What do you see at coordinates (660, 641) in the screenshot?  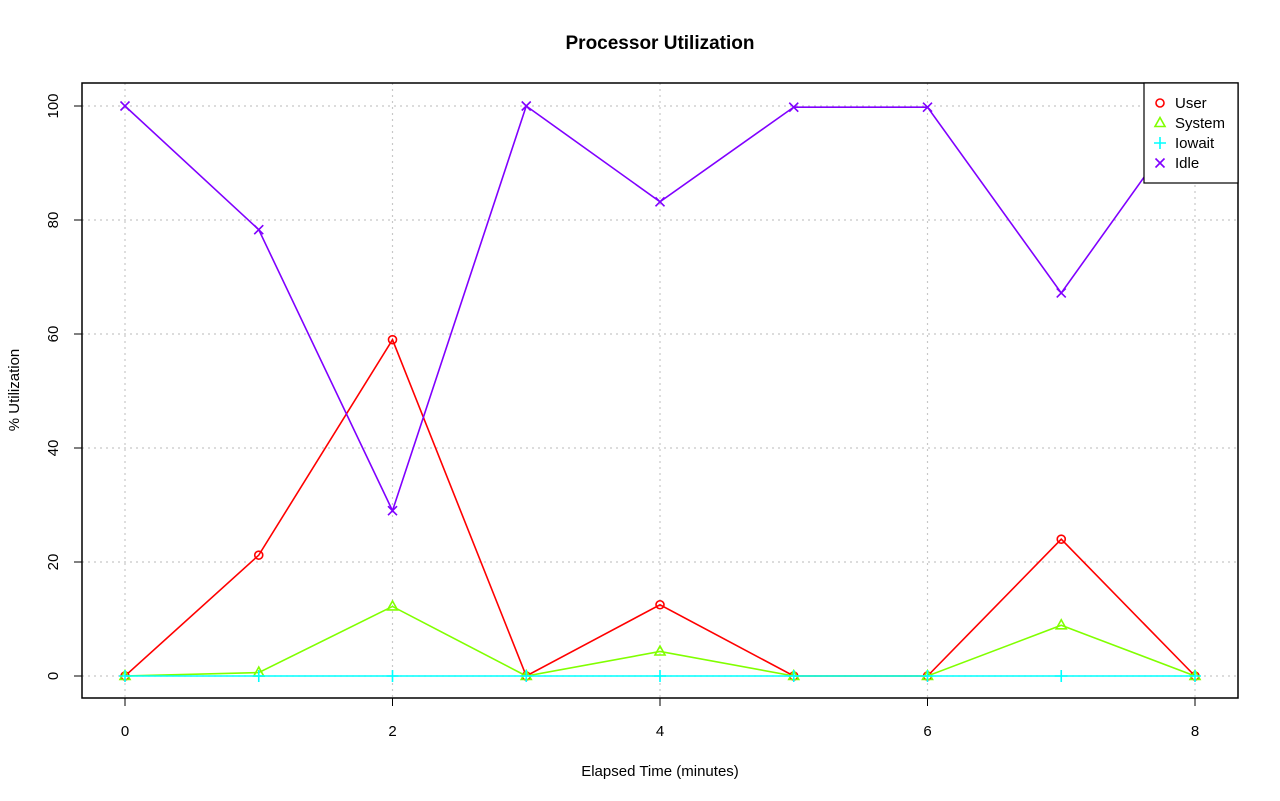 I see `system-series-line` at bounding box center [660, 641].